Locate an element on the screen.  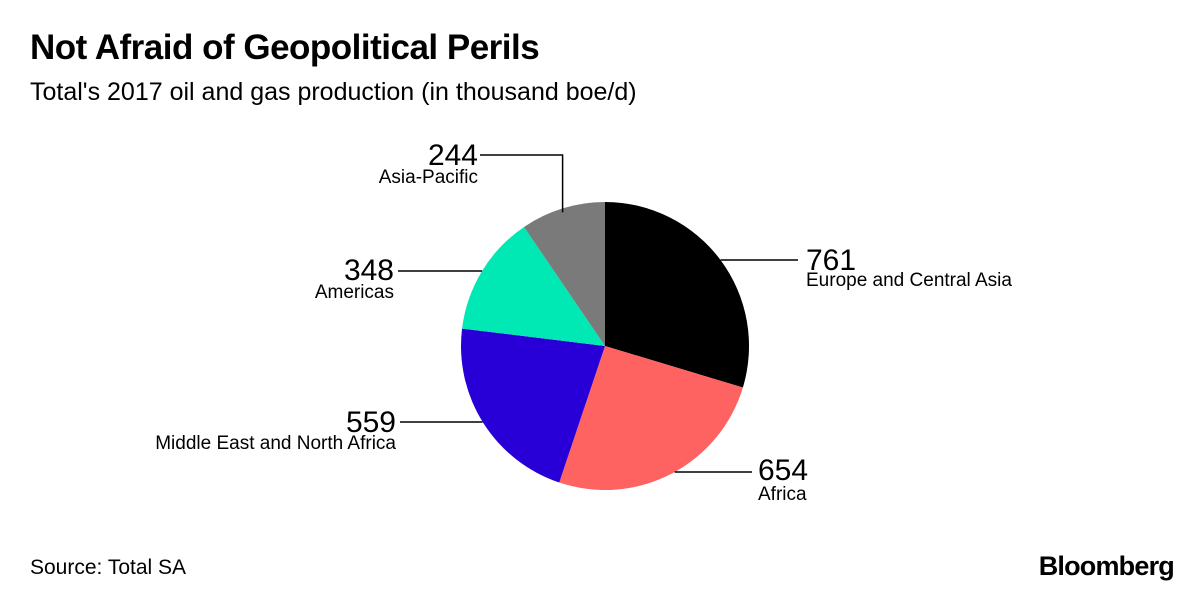
slice-label-africa: Africa is located at coordinates (782, 494).